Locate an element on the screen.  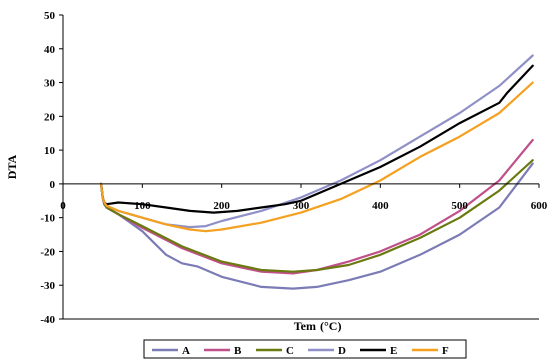
x-tick-label: 200 is located at coordinates (221, 206).